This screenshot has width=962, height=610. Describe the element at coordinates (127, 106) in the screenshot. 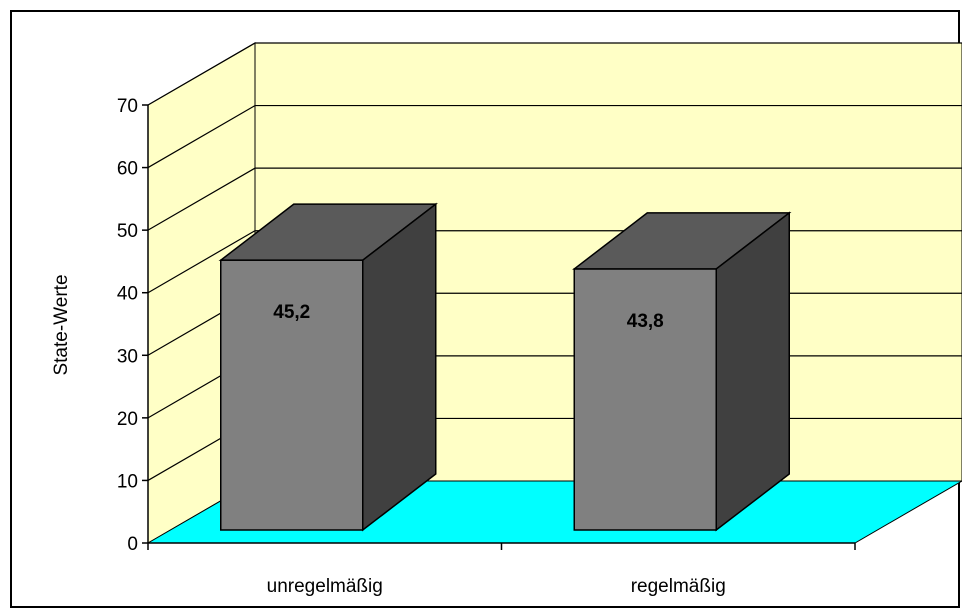

I see `y-tick-label: 70` at that location.